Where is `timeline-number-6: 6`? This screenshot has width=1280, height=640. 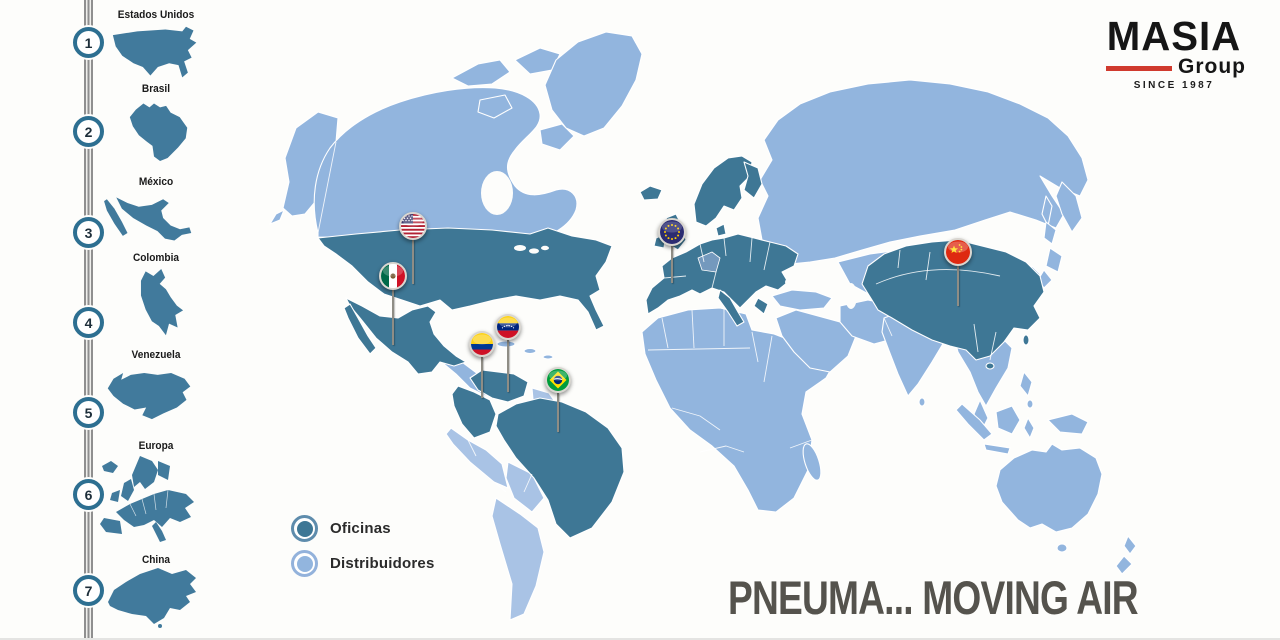 timeline-number-6: 6 is located at coordinates (88, 494).